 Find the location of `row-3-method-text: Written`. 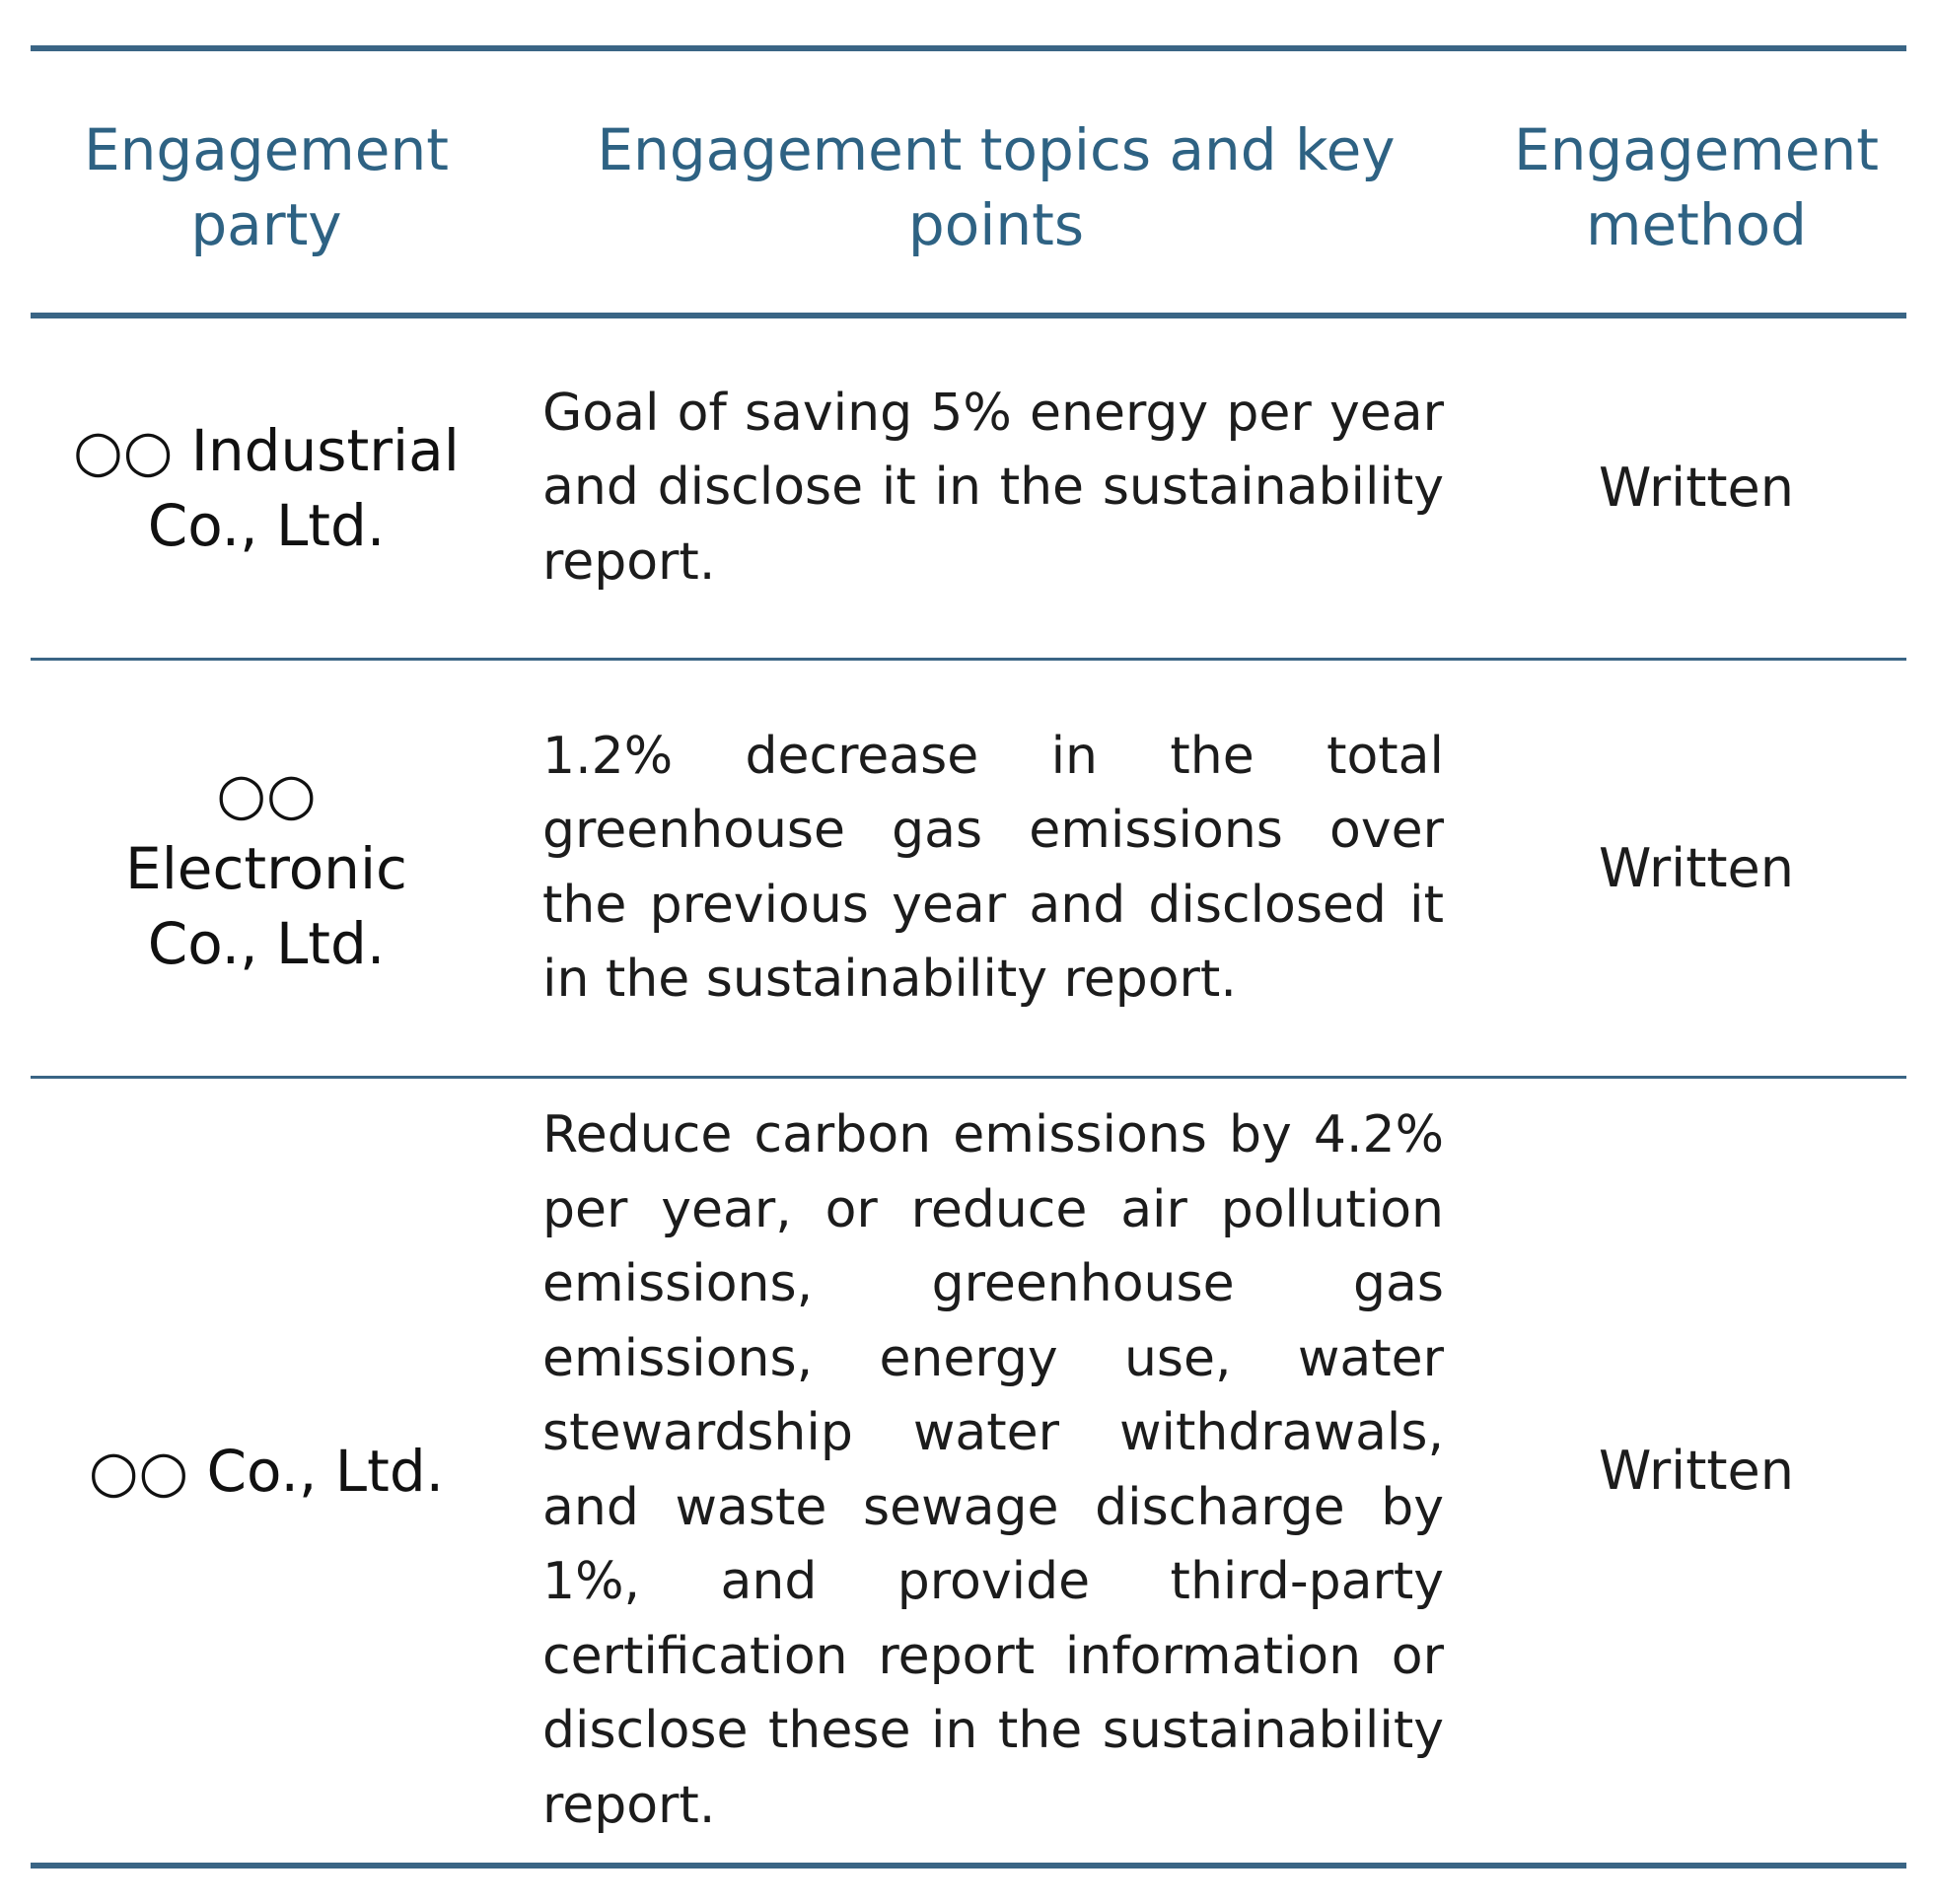

row-3-method-text: Written is located at coordinates (1696, 1470).